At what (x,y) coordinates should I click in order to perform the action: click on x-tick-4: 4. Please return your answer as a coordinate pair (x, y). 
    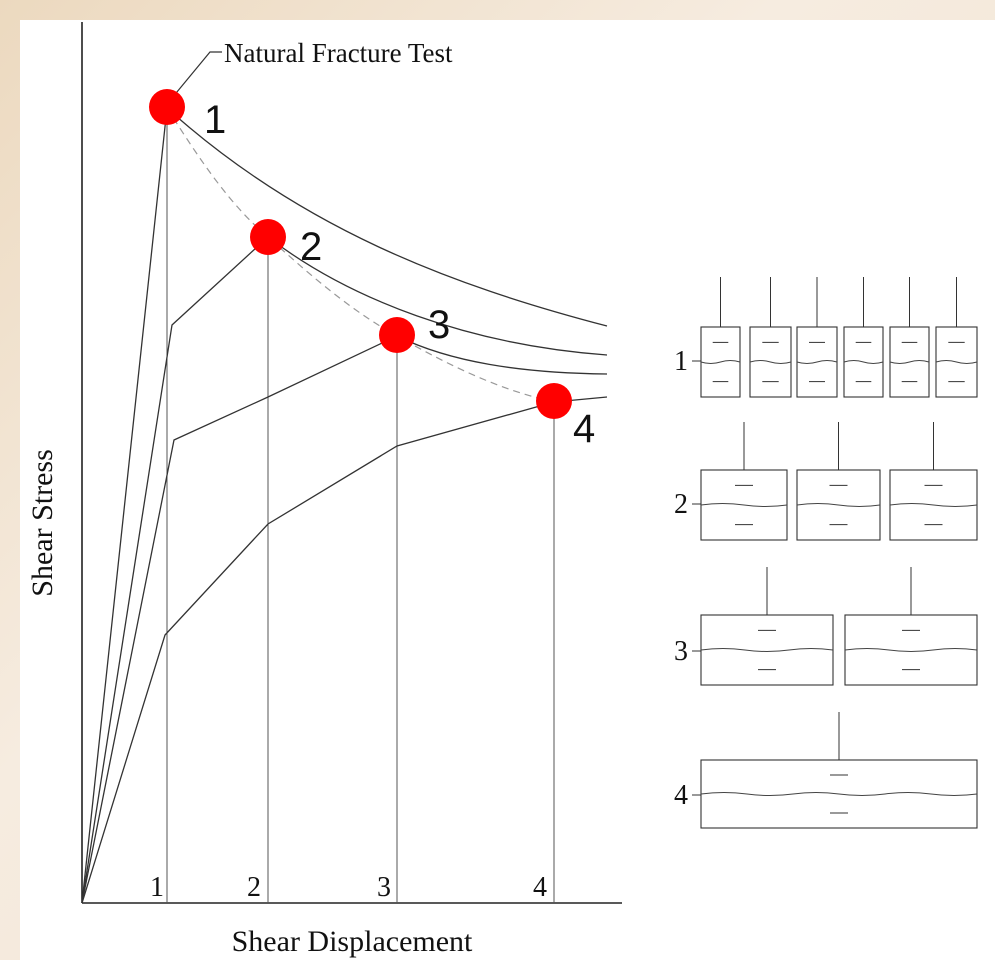
    Looking at the image, I should click on (540, 887).